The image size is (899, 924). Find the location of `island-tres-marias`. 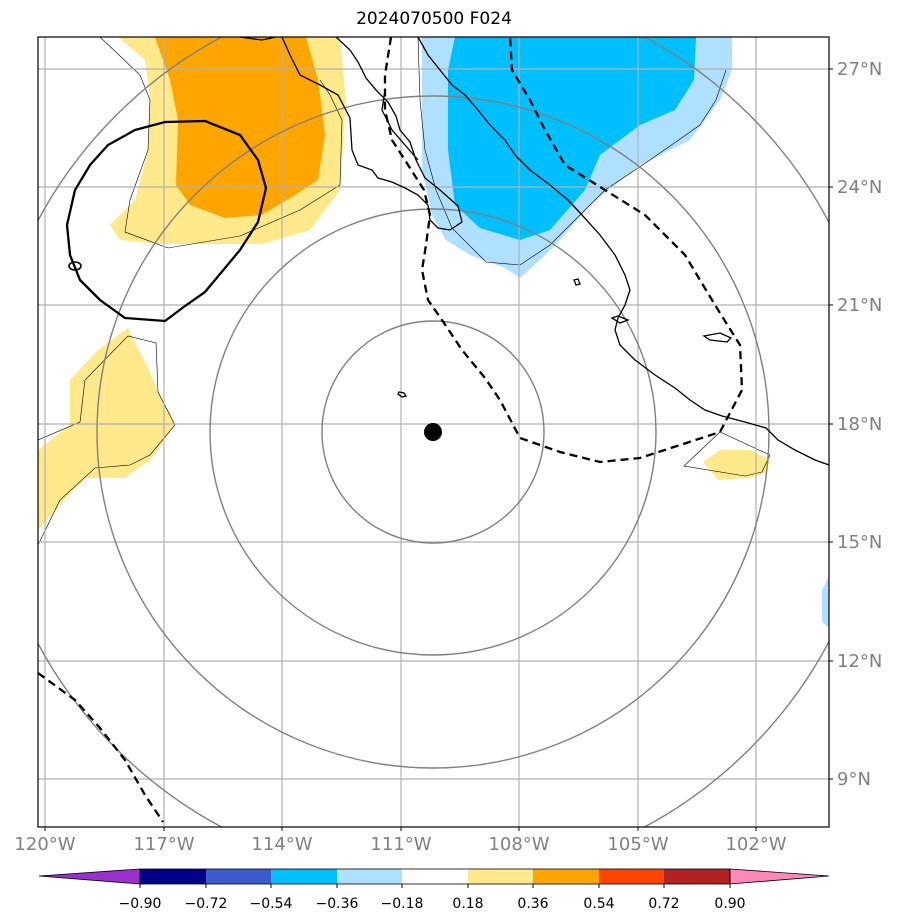

island-tres-marias is located at coordinates (577, 282).